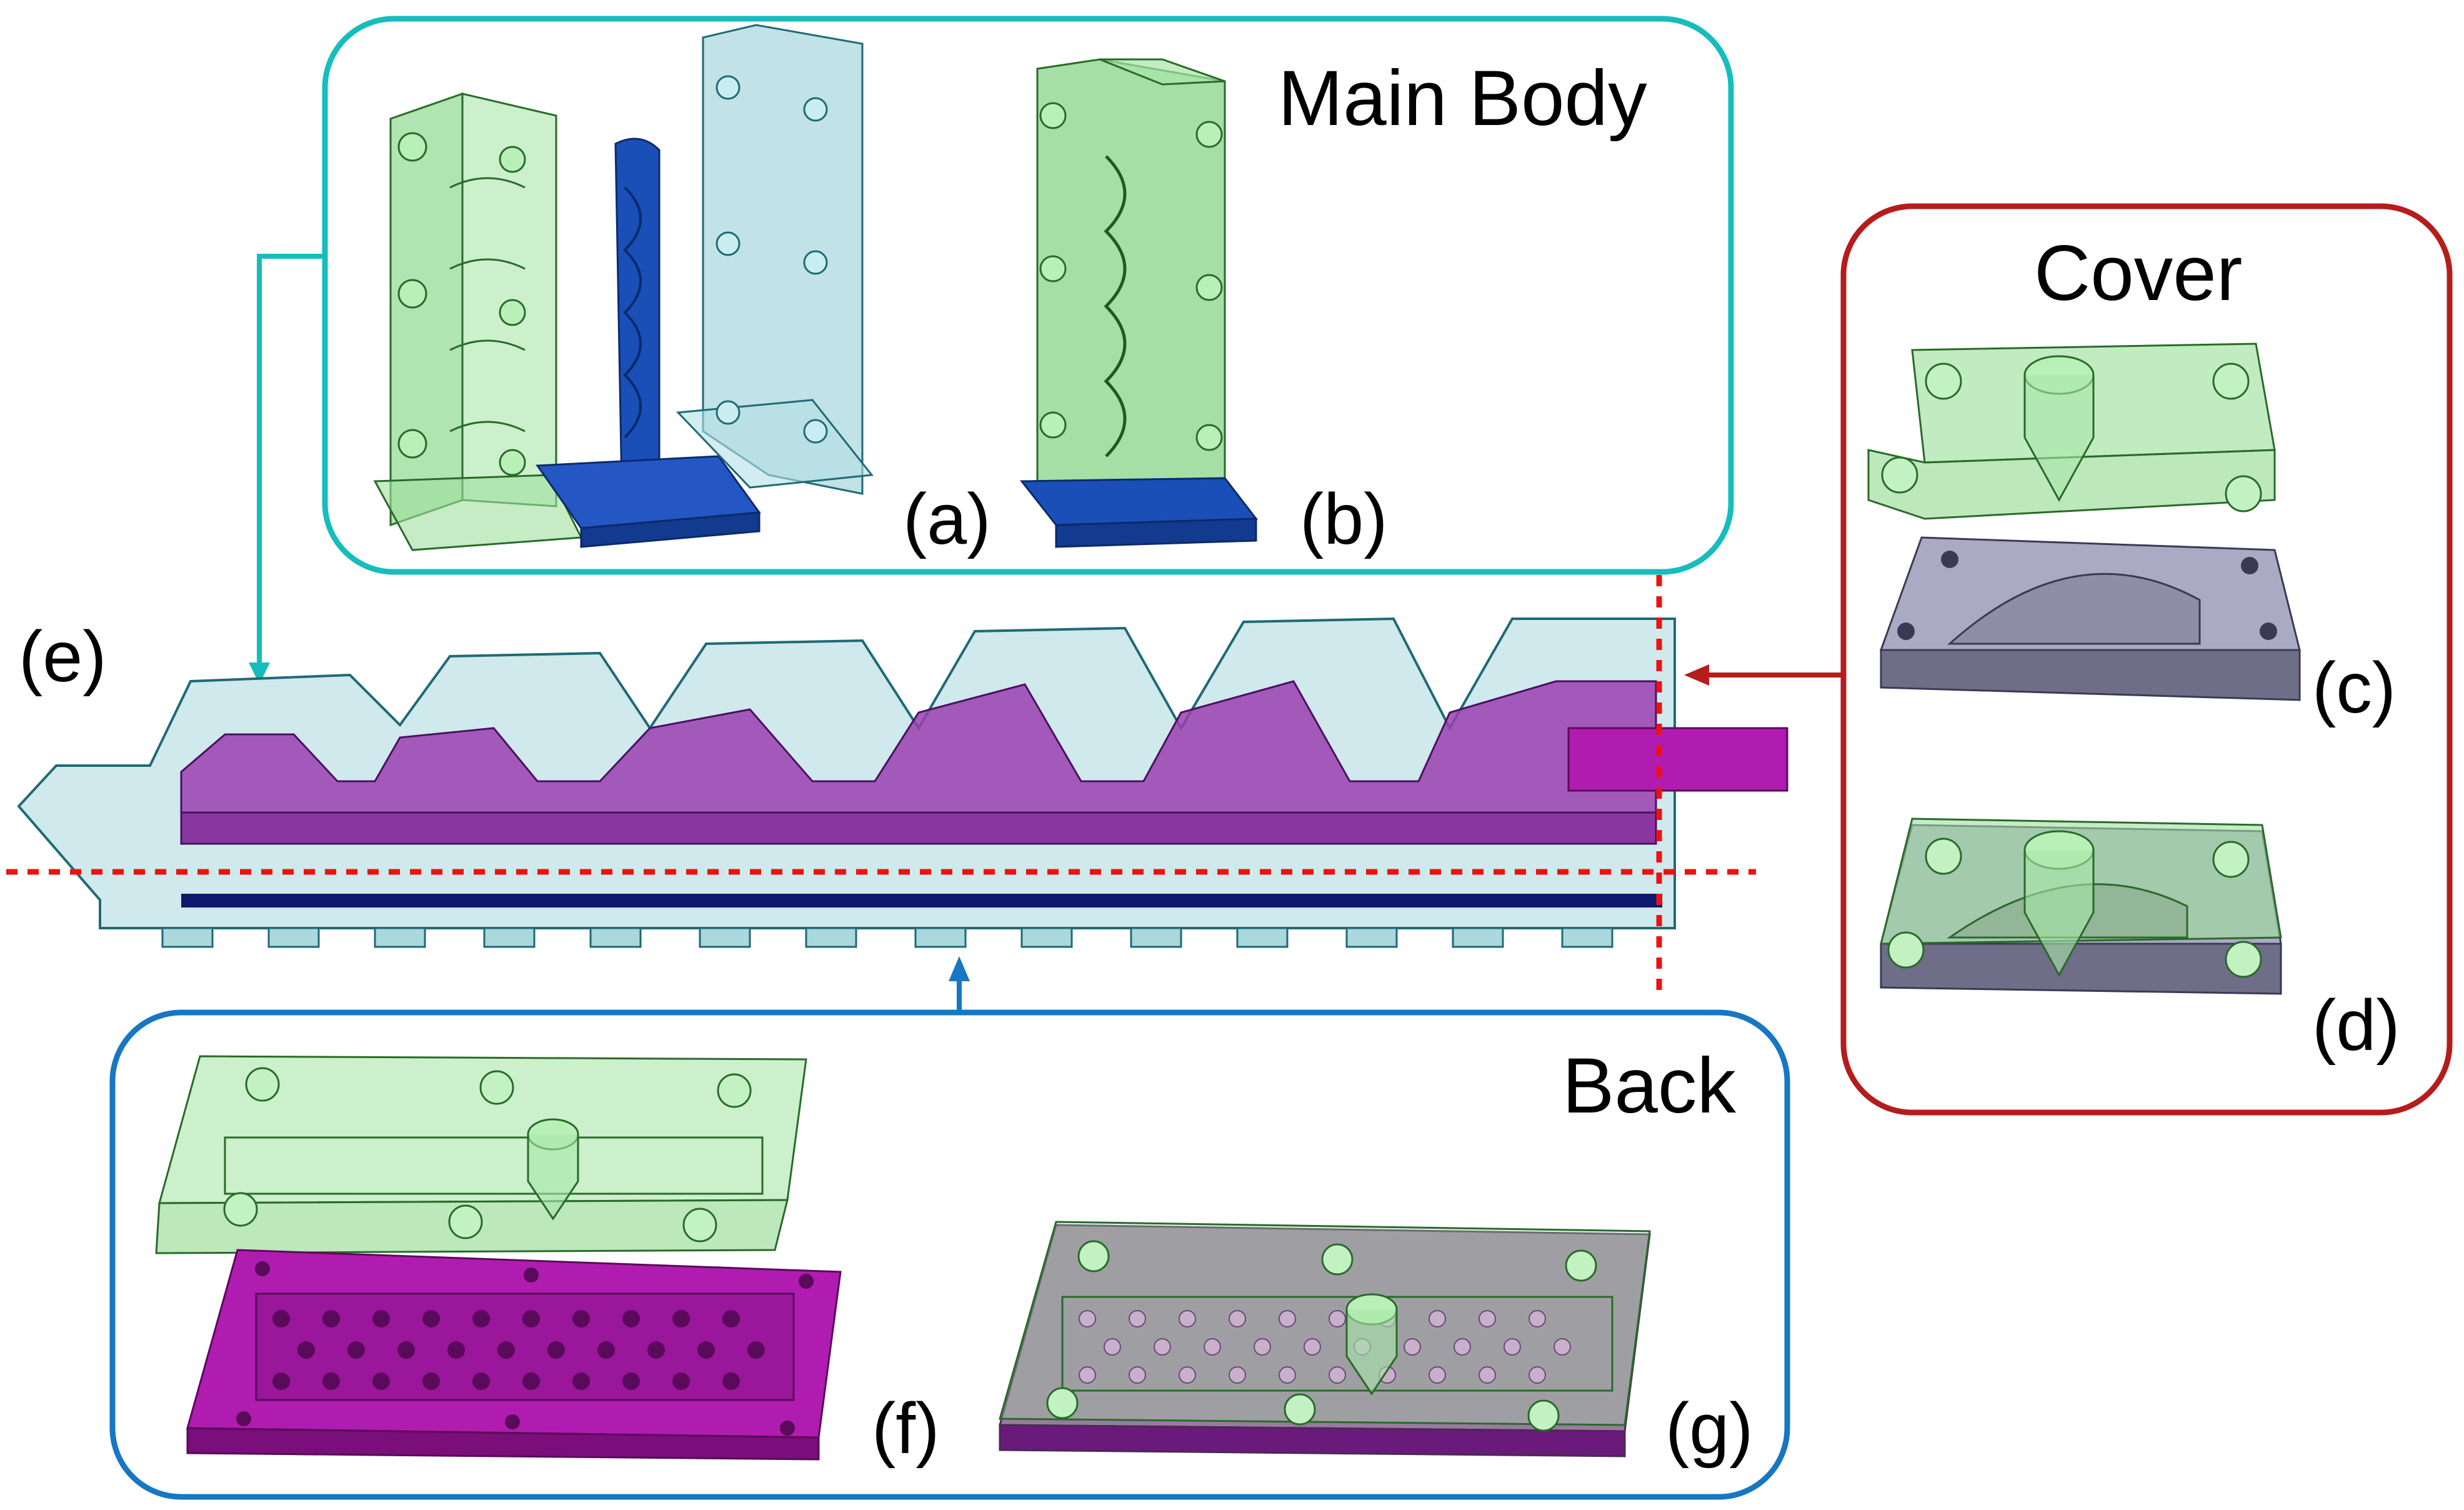 This screenshot has width=2464, height=1510. Describe the element at coordinates (63, 657) in the screenshot. I see `label-e: (e)` at that location.